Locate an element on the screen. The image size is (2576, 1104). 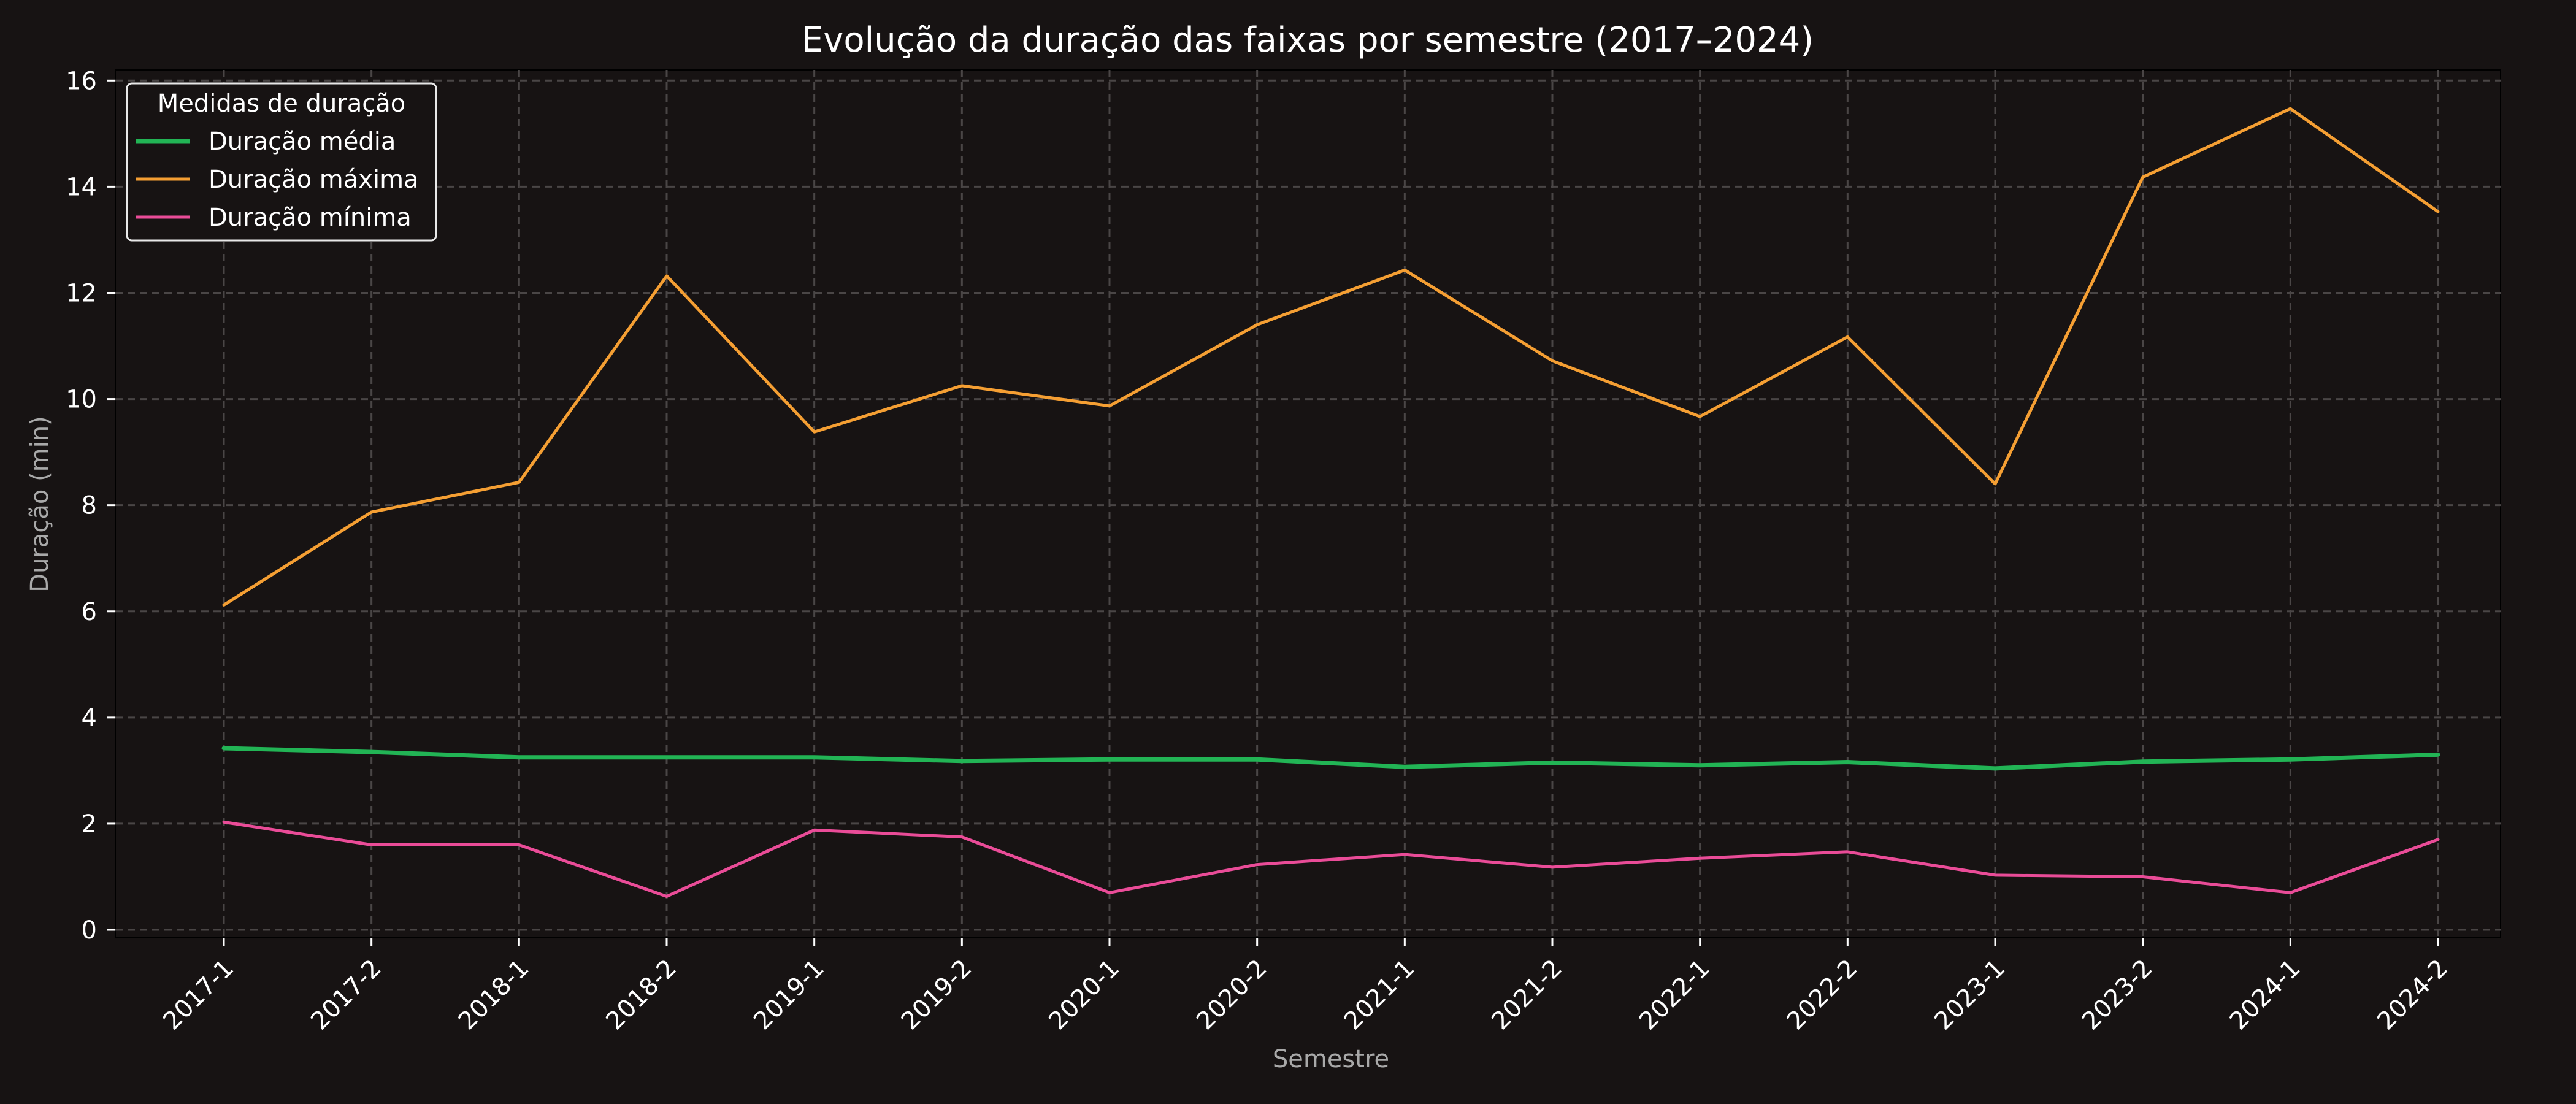
y-tick-label: 10 is located at coordinates (81, 400).